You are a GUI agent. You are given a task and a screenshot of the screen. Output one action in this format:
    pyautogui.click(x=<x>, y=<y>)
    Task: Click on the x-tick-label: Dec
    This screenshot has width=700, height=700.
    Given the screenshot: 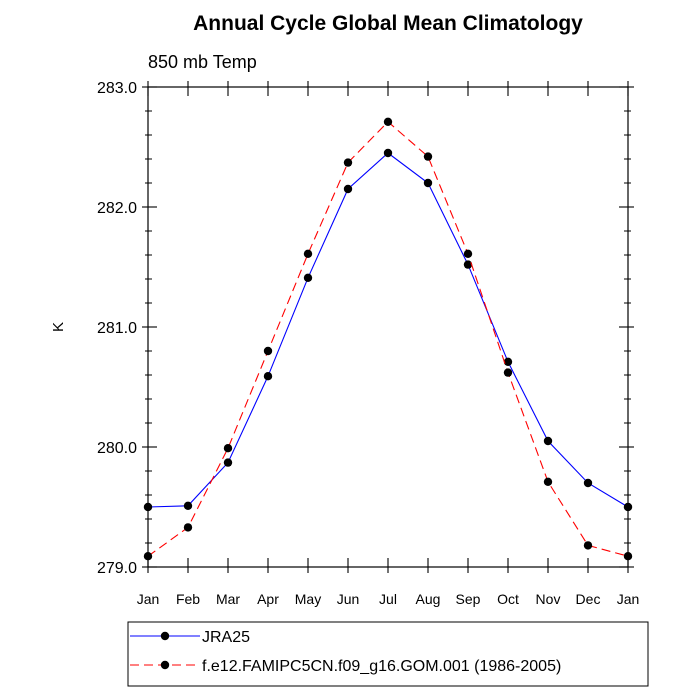 What is the action you would take?
    pyautogui.click(x=588, y=599)
    